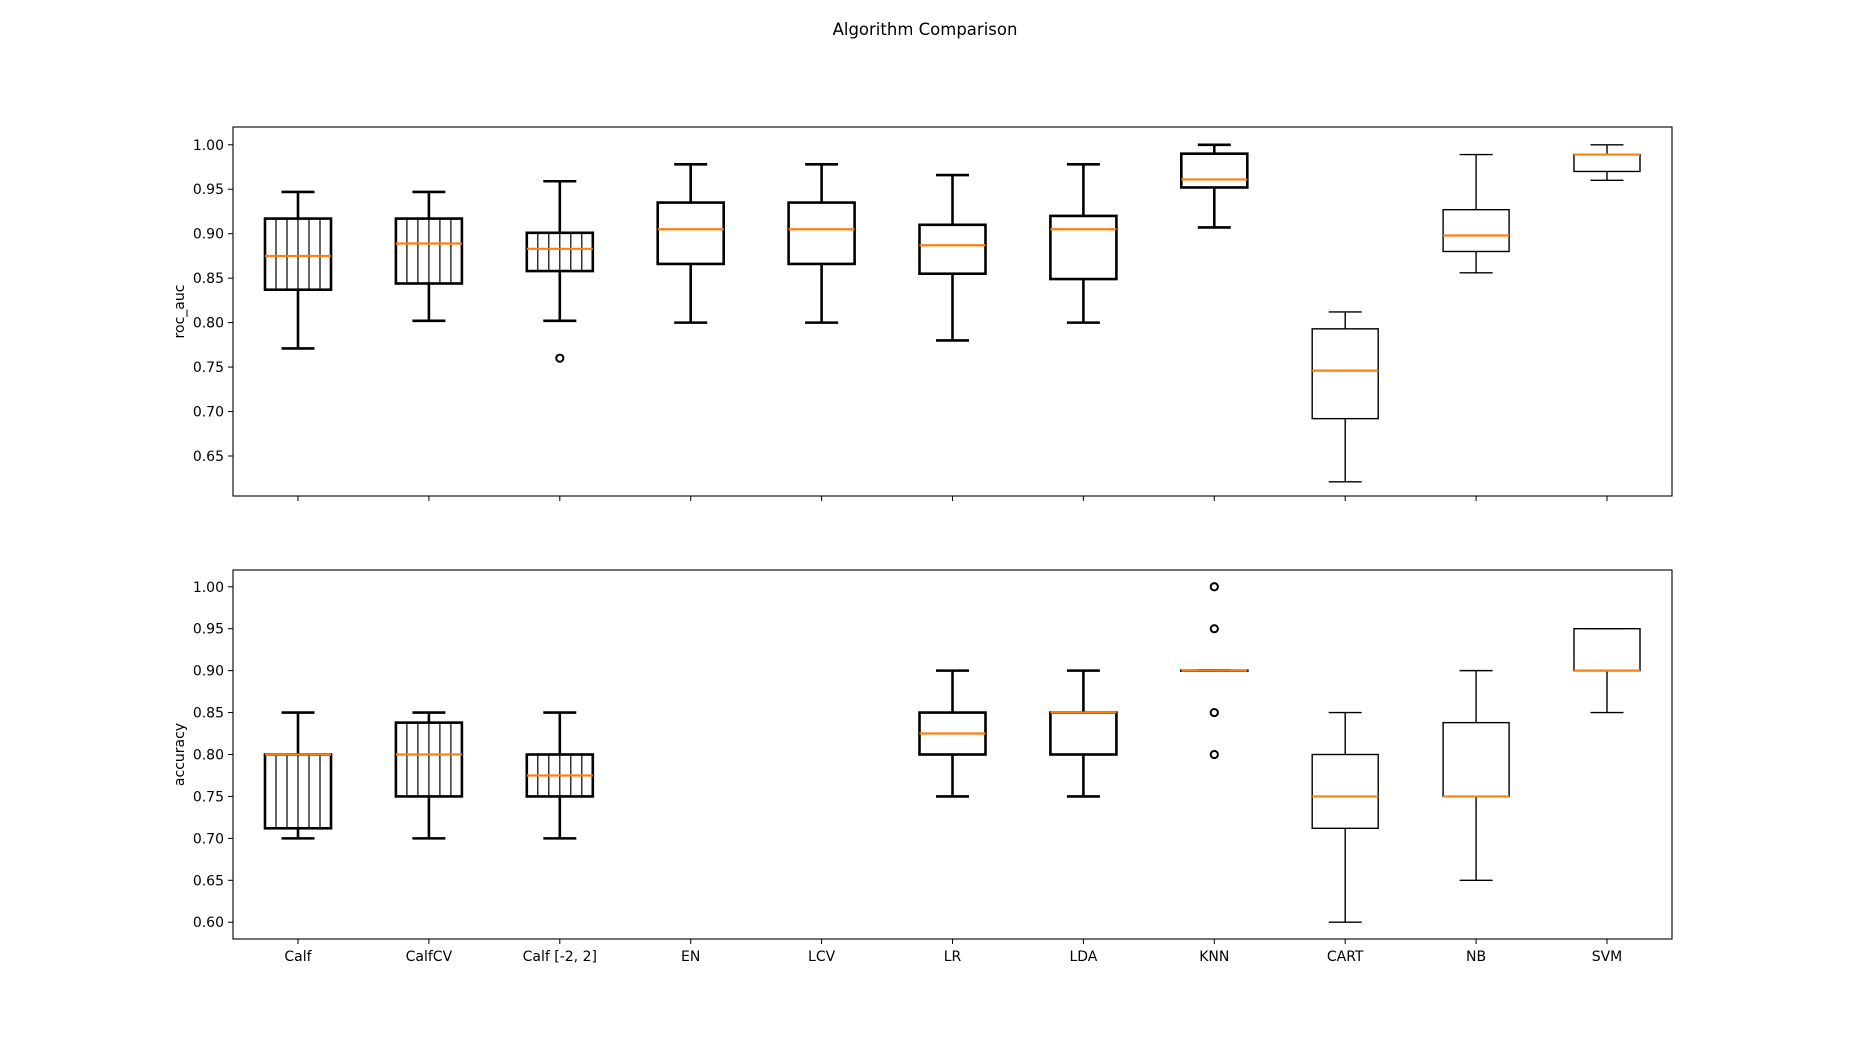 This screenshot has width=1850, height=1050. Describe the element at coordinates (1476, 957) in the screenshot. I see `x-tick-label: NB` at that location.